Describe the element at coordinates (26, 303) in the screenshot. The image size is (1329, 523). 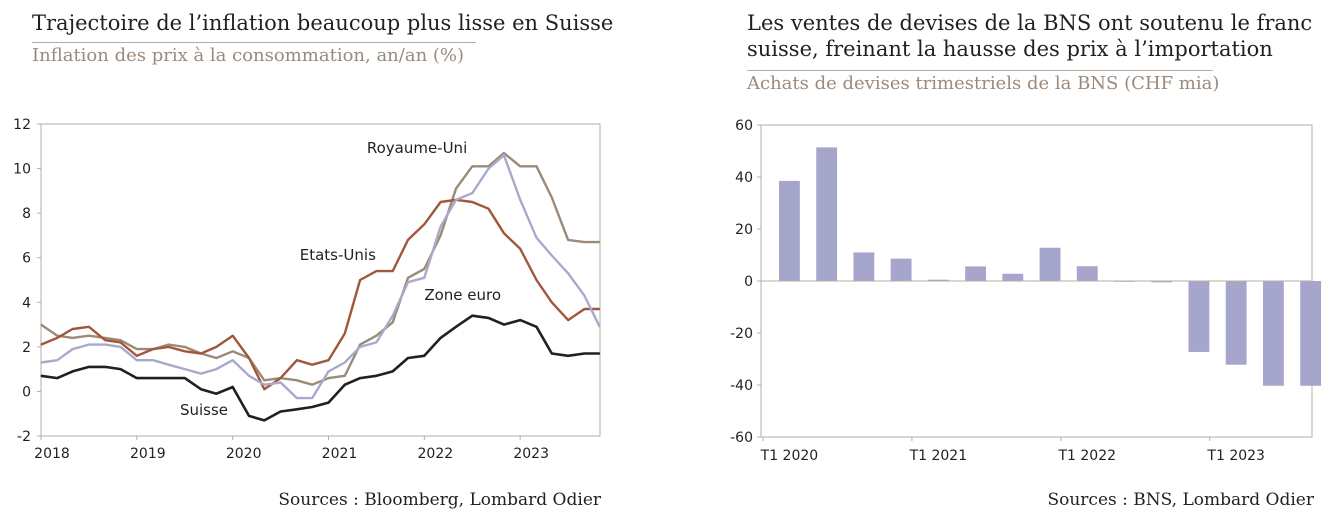
I see `y-tick-label: 4` at that location.